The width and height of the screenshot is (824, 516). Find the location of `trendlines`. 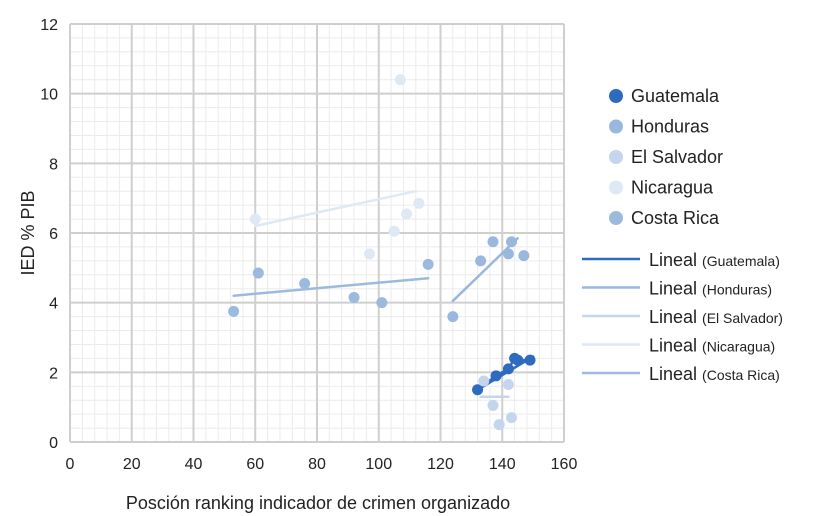

trendlines is located at coordinates (383, 293).